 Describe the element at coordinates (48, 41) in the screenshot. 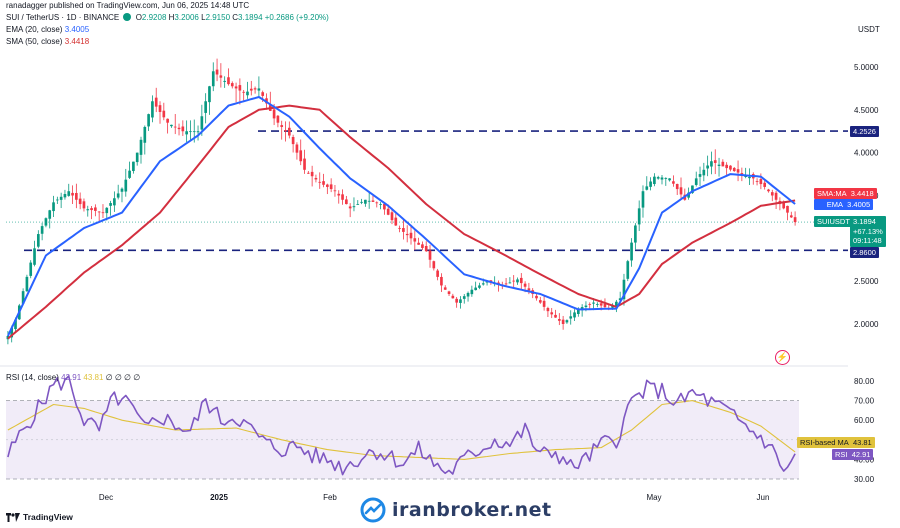

I see `sma-legend: SMA (50, close) 3.4418` at that location.